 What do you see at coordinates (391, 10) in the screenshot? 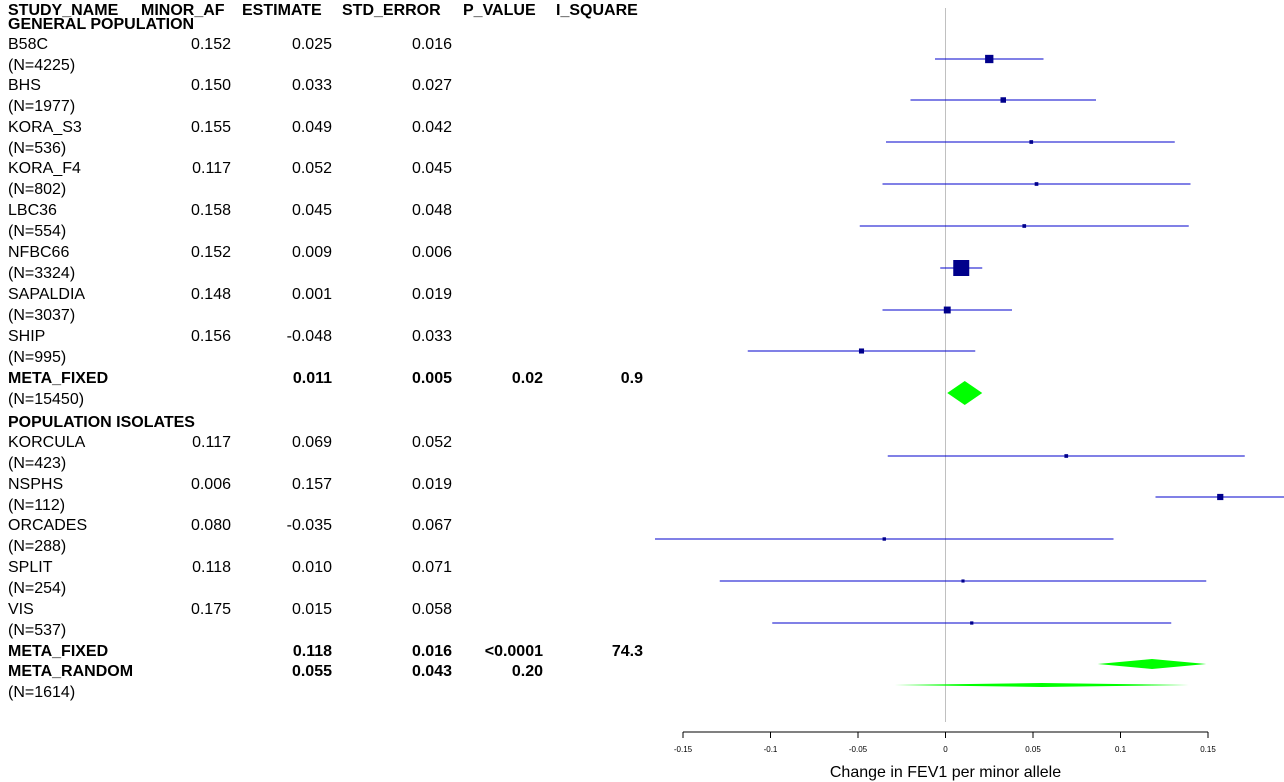
I see `column-header-std-error: STD_ERROR` at bounding box center [391, 10].